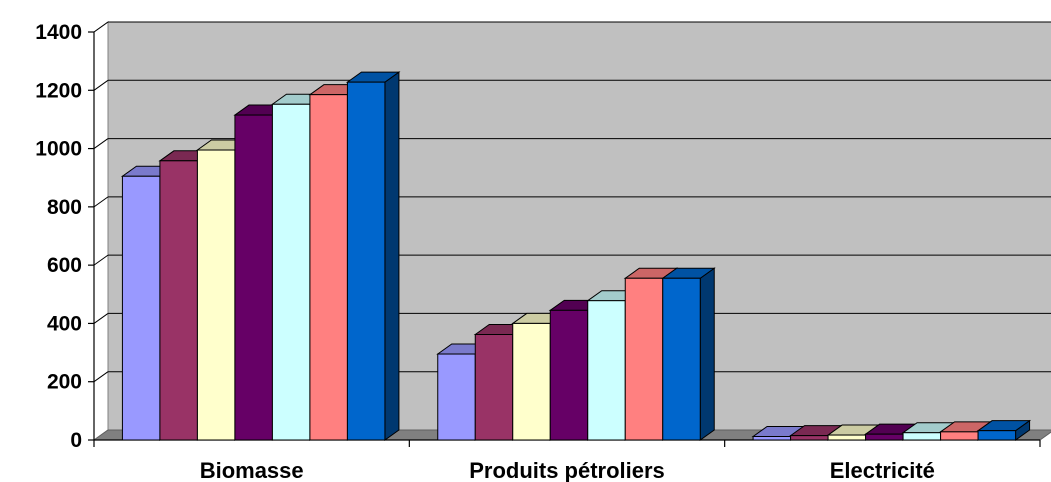 The height and width of the screenshot is (482, 1051). What do you see at coordinates (76, 440) in the screenshot?
I see `y-tick-label: 0` at bounding box center [76, 440].